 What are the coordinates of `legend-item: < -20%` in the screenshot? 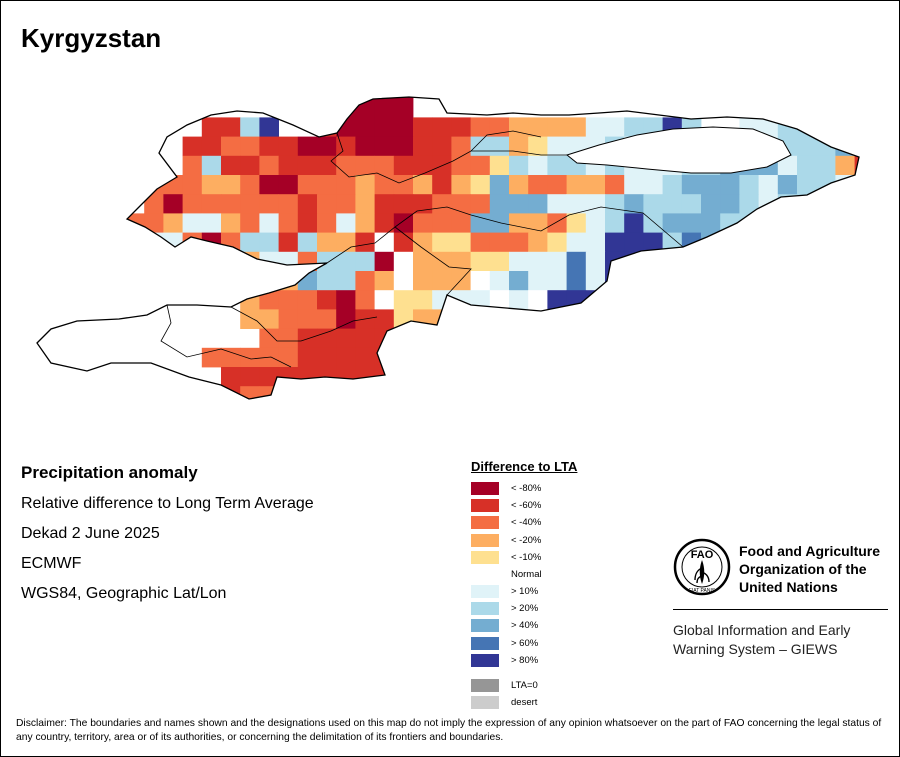 It's located at (524, 540).